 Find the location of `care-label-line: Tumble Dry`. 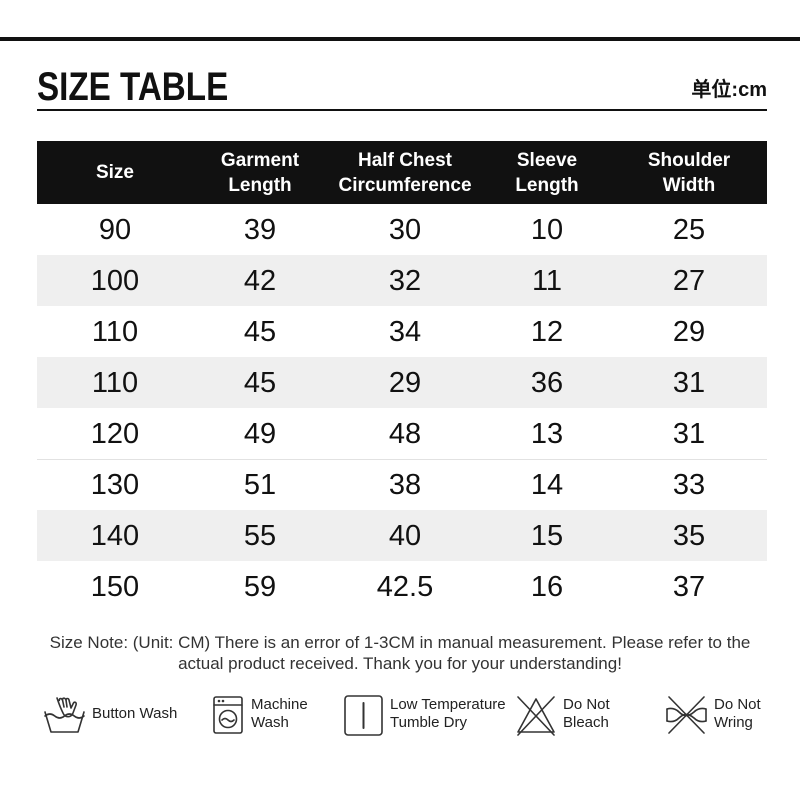

care-label-line: Tumble Dry is located at coordinates (428, 722).